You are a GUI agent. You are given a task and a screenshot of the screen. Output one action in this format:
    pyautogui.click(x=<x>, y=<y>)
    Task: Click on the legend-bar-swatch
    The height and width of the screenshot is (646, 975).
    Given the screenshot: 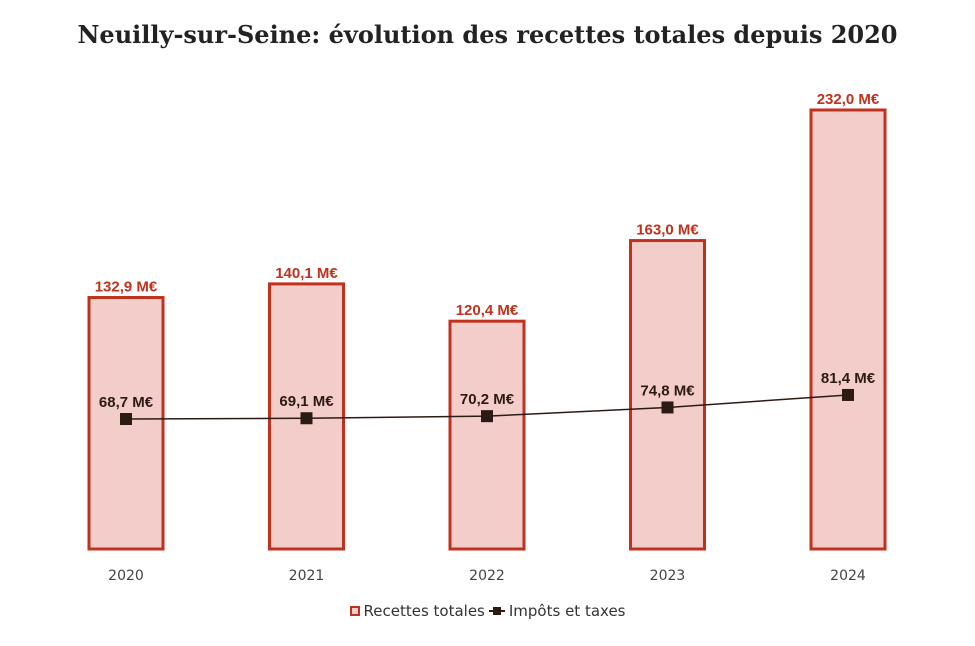 What is the action you would take?
    pyautogui.click(x=354, y=611)
    